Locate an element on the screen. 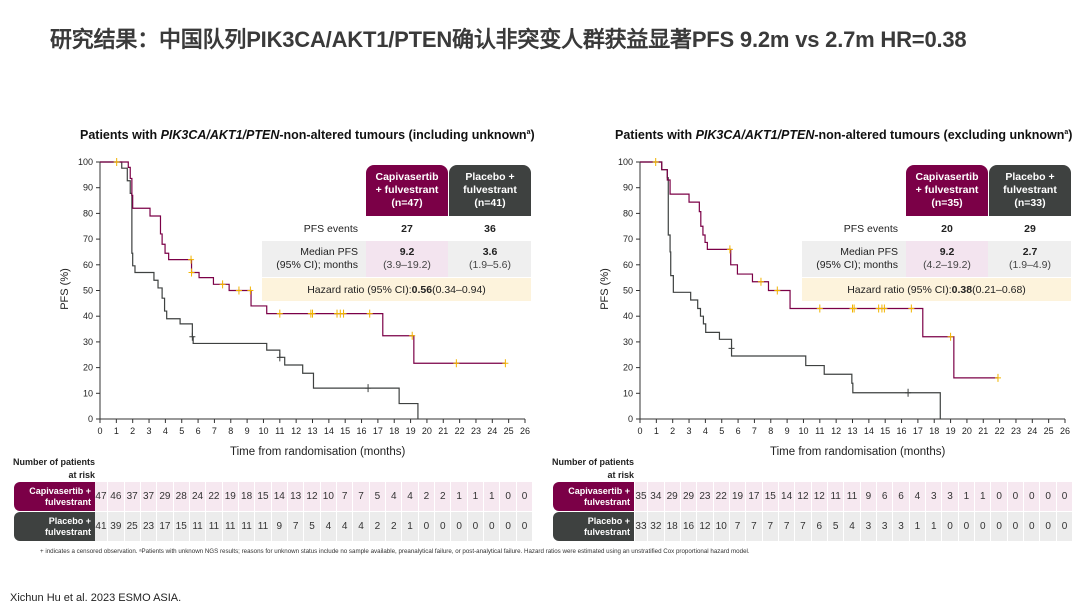 The height and width of the screenshot is (610, 1080). y-tick-label: 100 is located at coordinates (625, 162).